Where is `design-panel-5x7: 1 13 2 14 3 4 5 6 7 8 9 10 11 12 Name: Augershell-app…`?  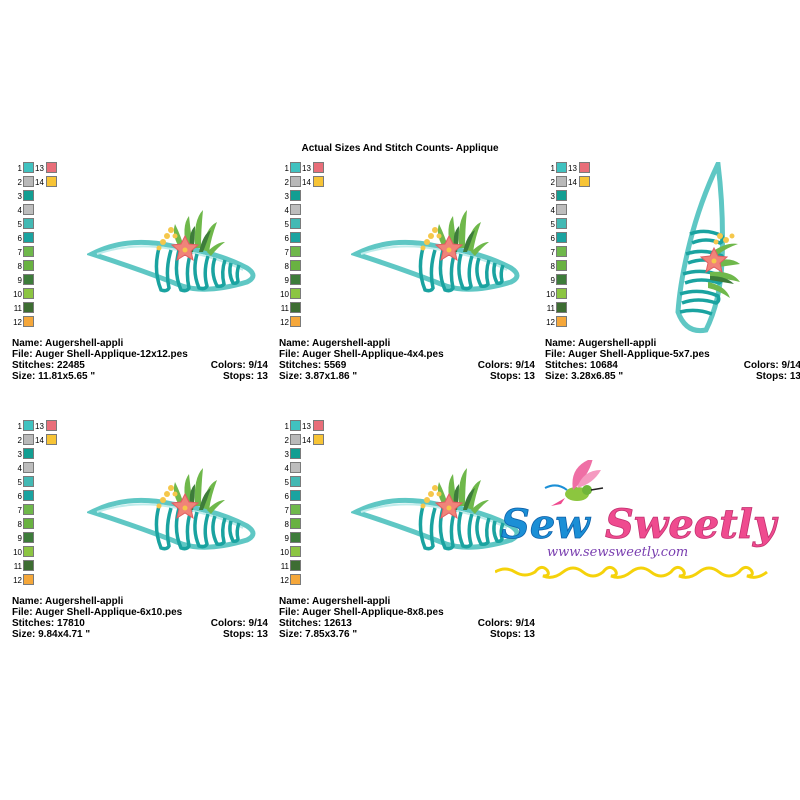 design-panel-5x7: 1 13 2 14 3 4 5 6 7 8 9 10 11 12 Name: Augershell-app… is located at coordinates (672, 272).